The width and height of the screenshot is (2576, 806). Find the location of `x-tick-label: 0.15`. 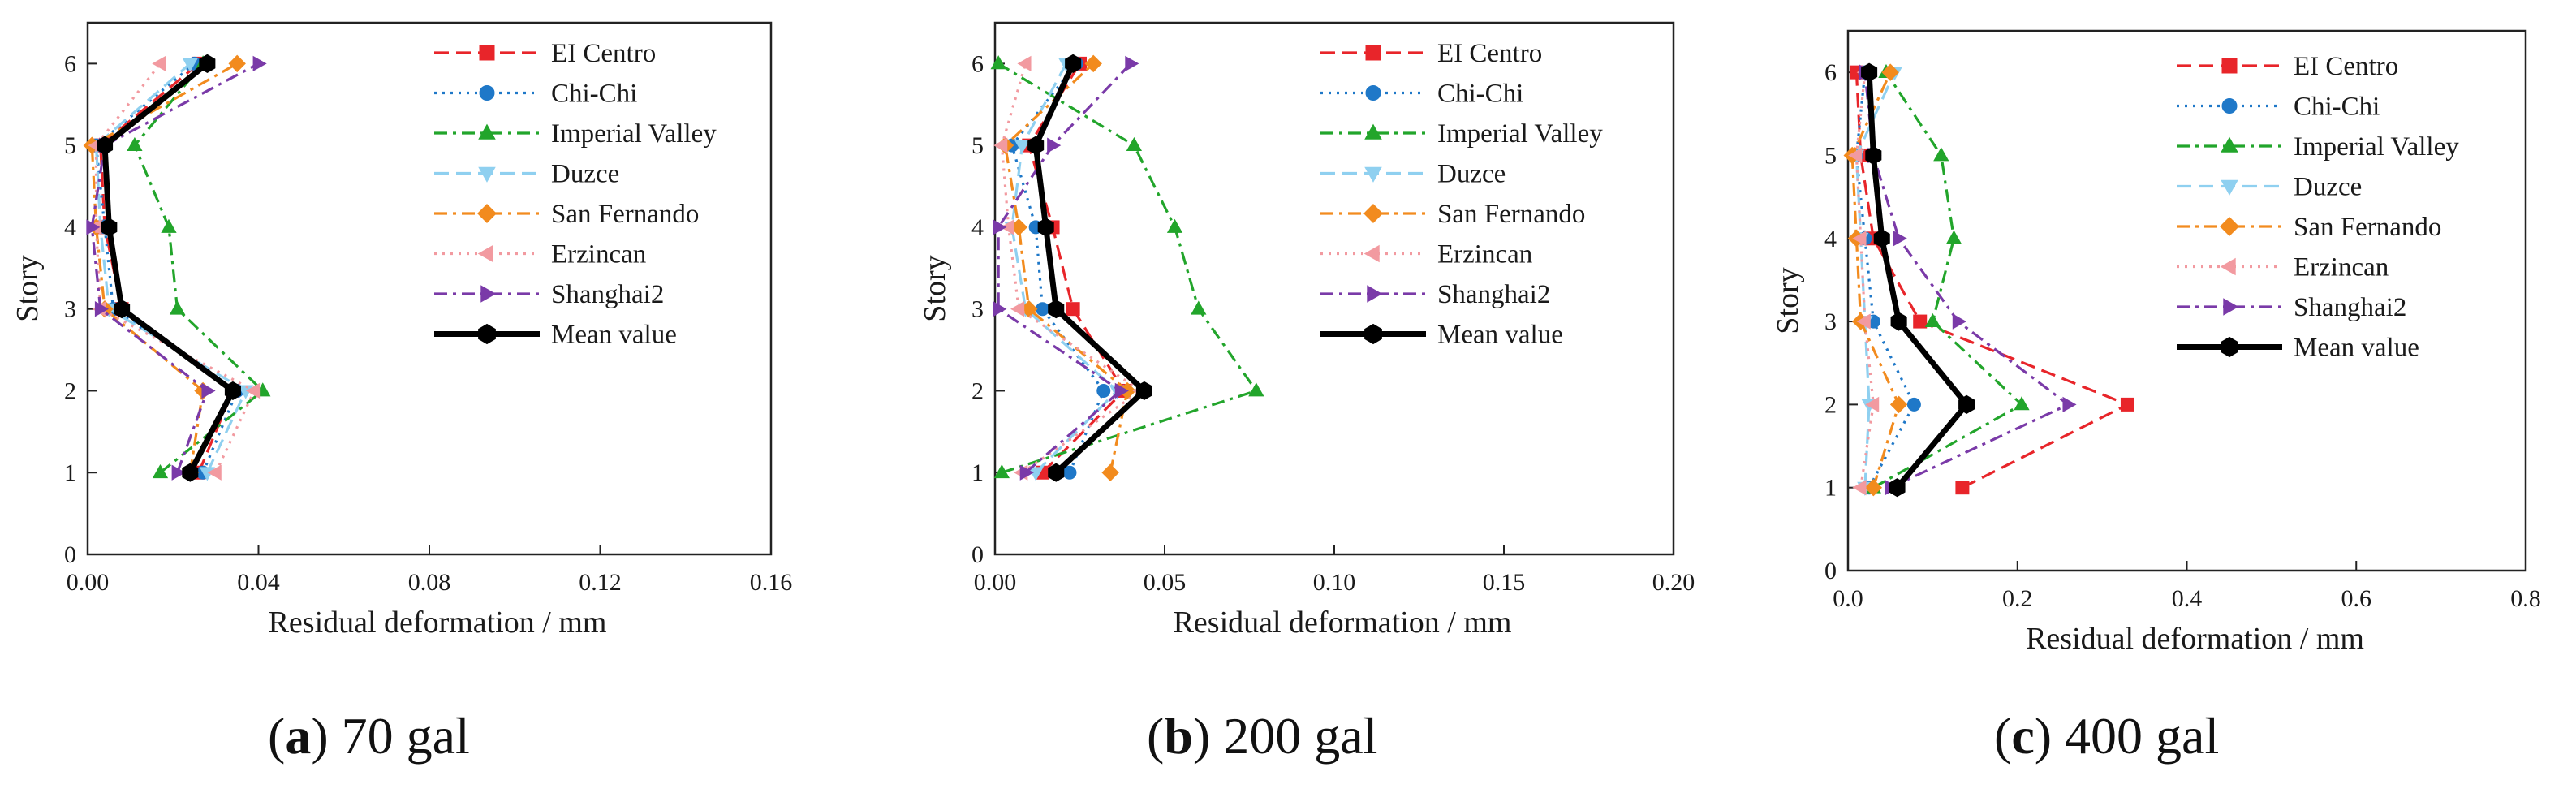

x-tick-label: 0.15 is located at coordinates (1505, 582).